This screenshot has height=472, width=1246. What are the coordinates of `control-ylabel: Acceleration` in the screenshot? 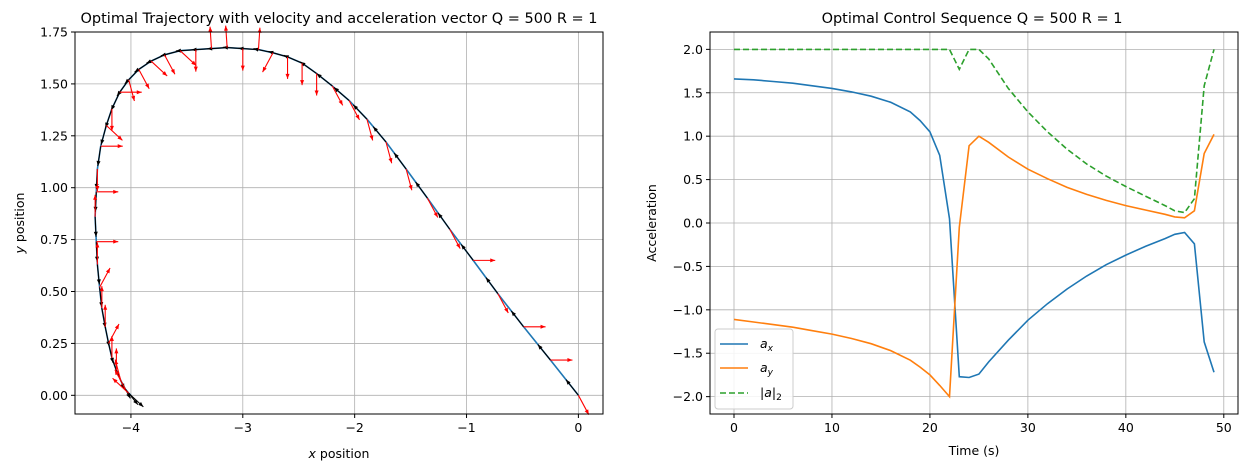 It's located at (651, 223).